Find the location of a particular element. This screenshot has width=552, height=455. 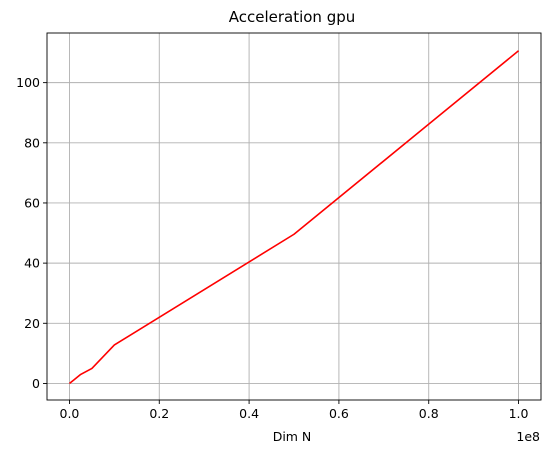

y-tick-label: 100 is located at coordinates (28, 82).